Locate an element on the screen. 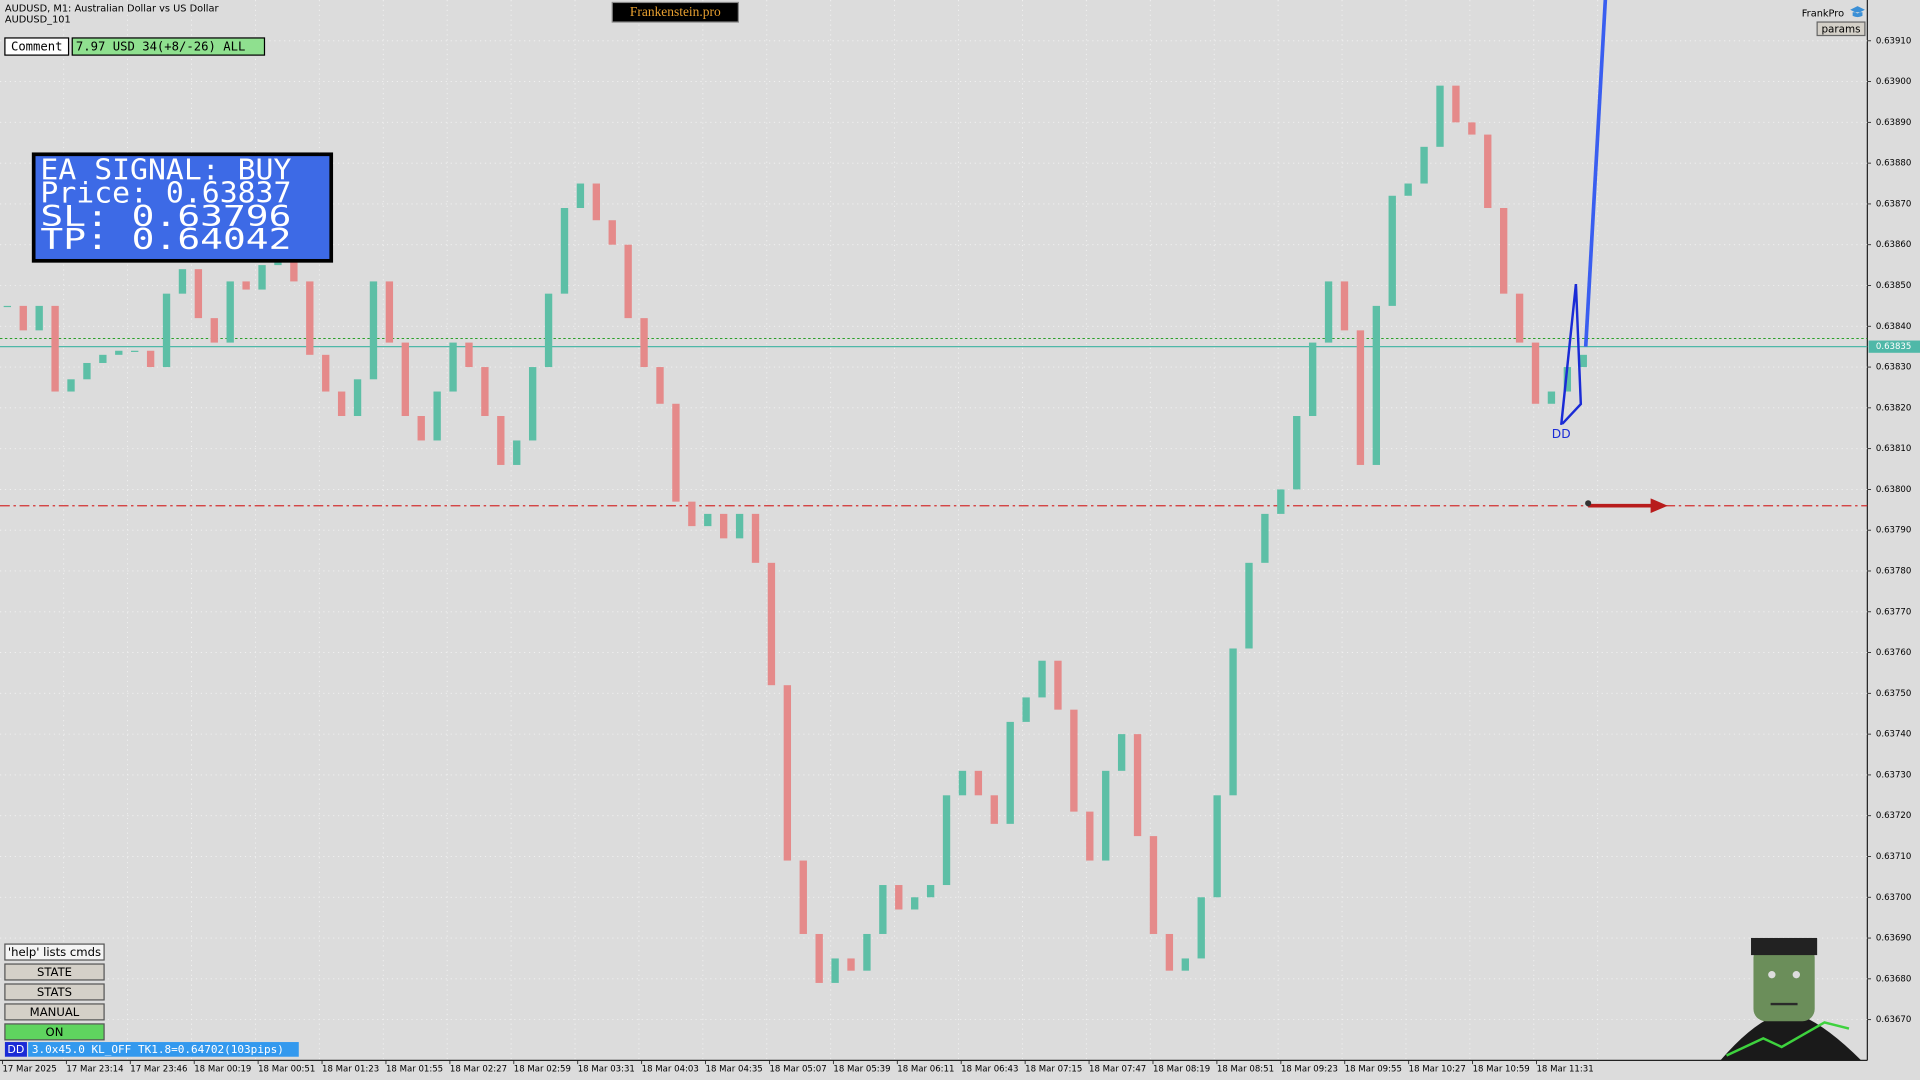  overlay: DD is located at coordinates (1610, 257).